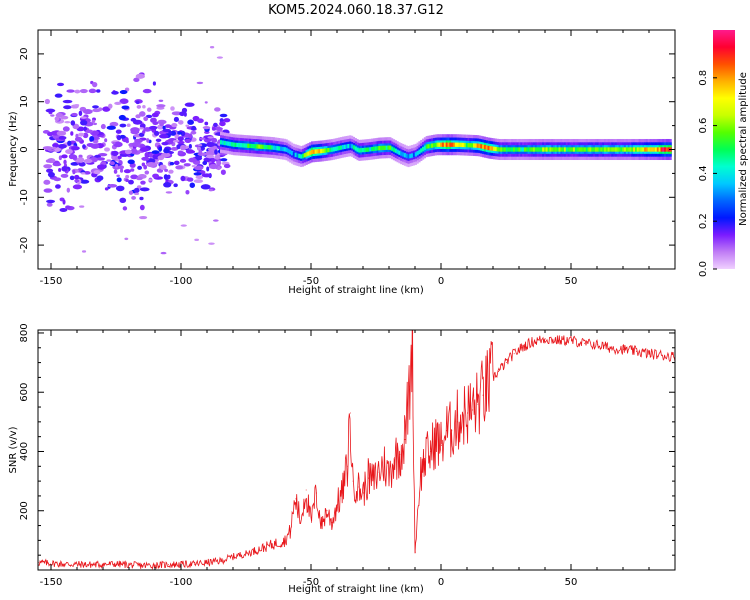  What do you see at coordinates (724, 149) in the screenshot?
I see `colorbar-scale` at bounding box center [724, 149].